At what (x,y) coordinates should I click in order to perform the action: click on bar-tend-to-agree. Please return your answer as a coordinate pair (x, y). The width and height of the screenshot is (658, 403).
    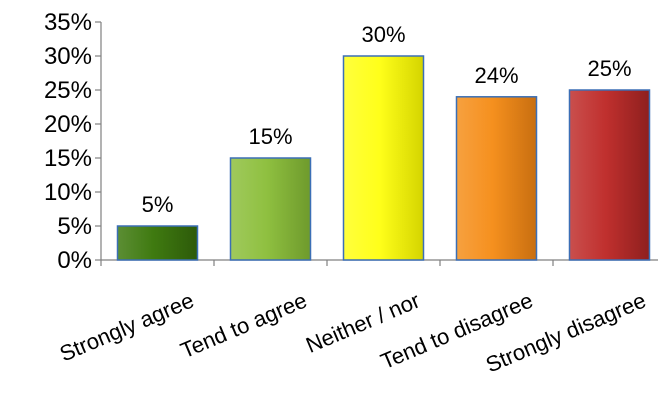
    Looking at the image, I should click on (270, 209).